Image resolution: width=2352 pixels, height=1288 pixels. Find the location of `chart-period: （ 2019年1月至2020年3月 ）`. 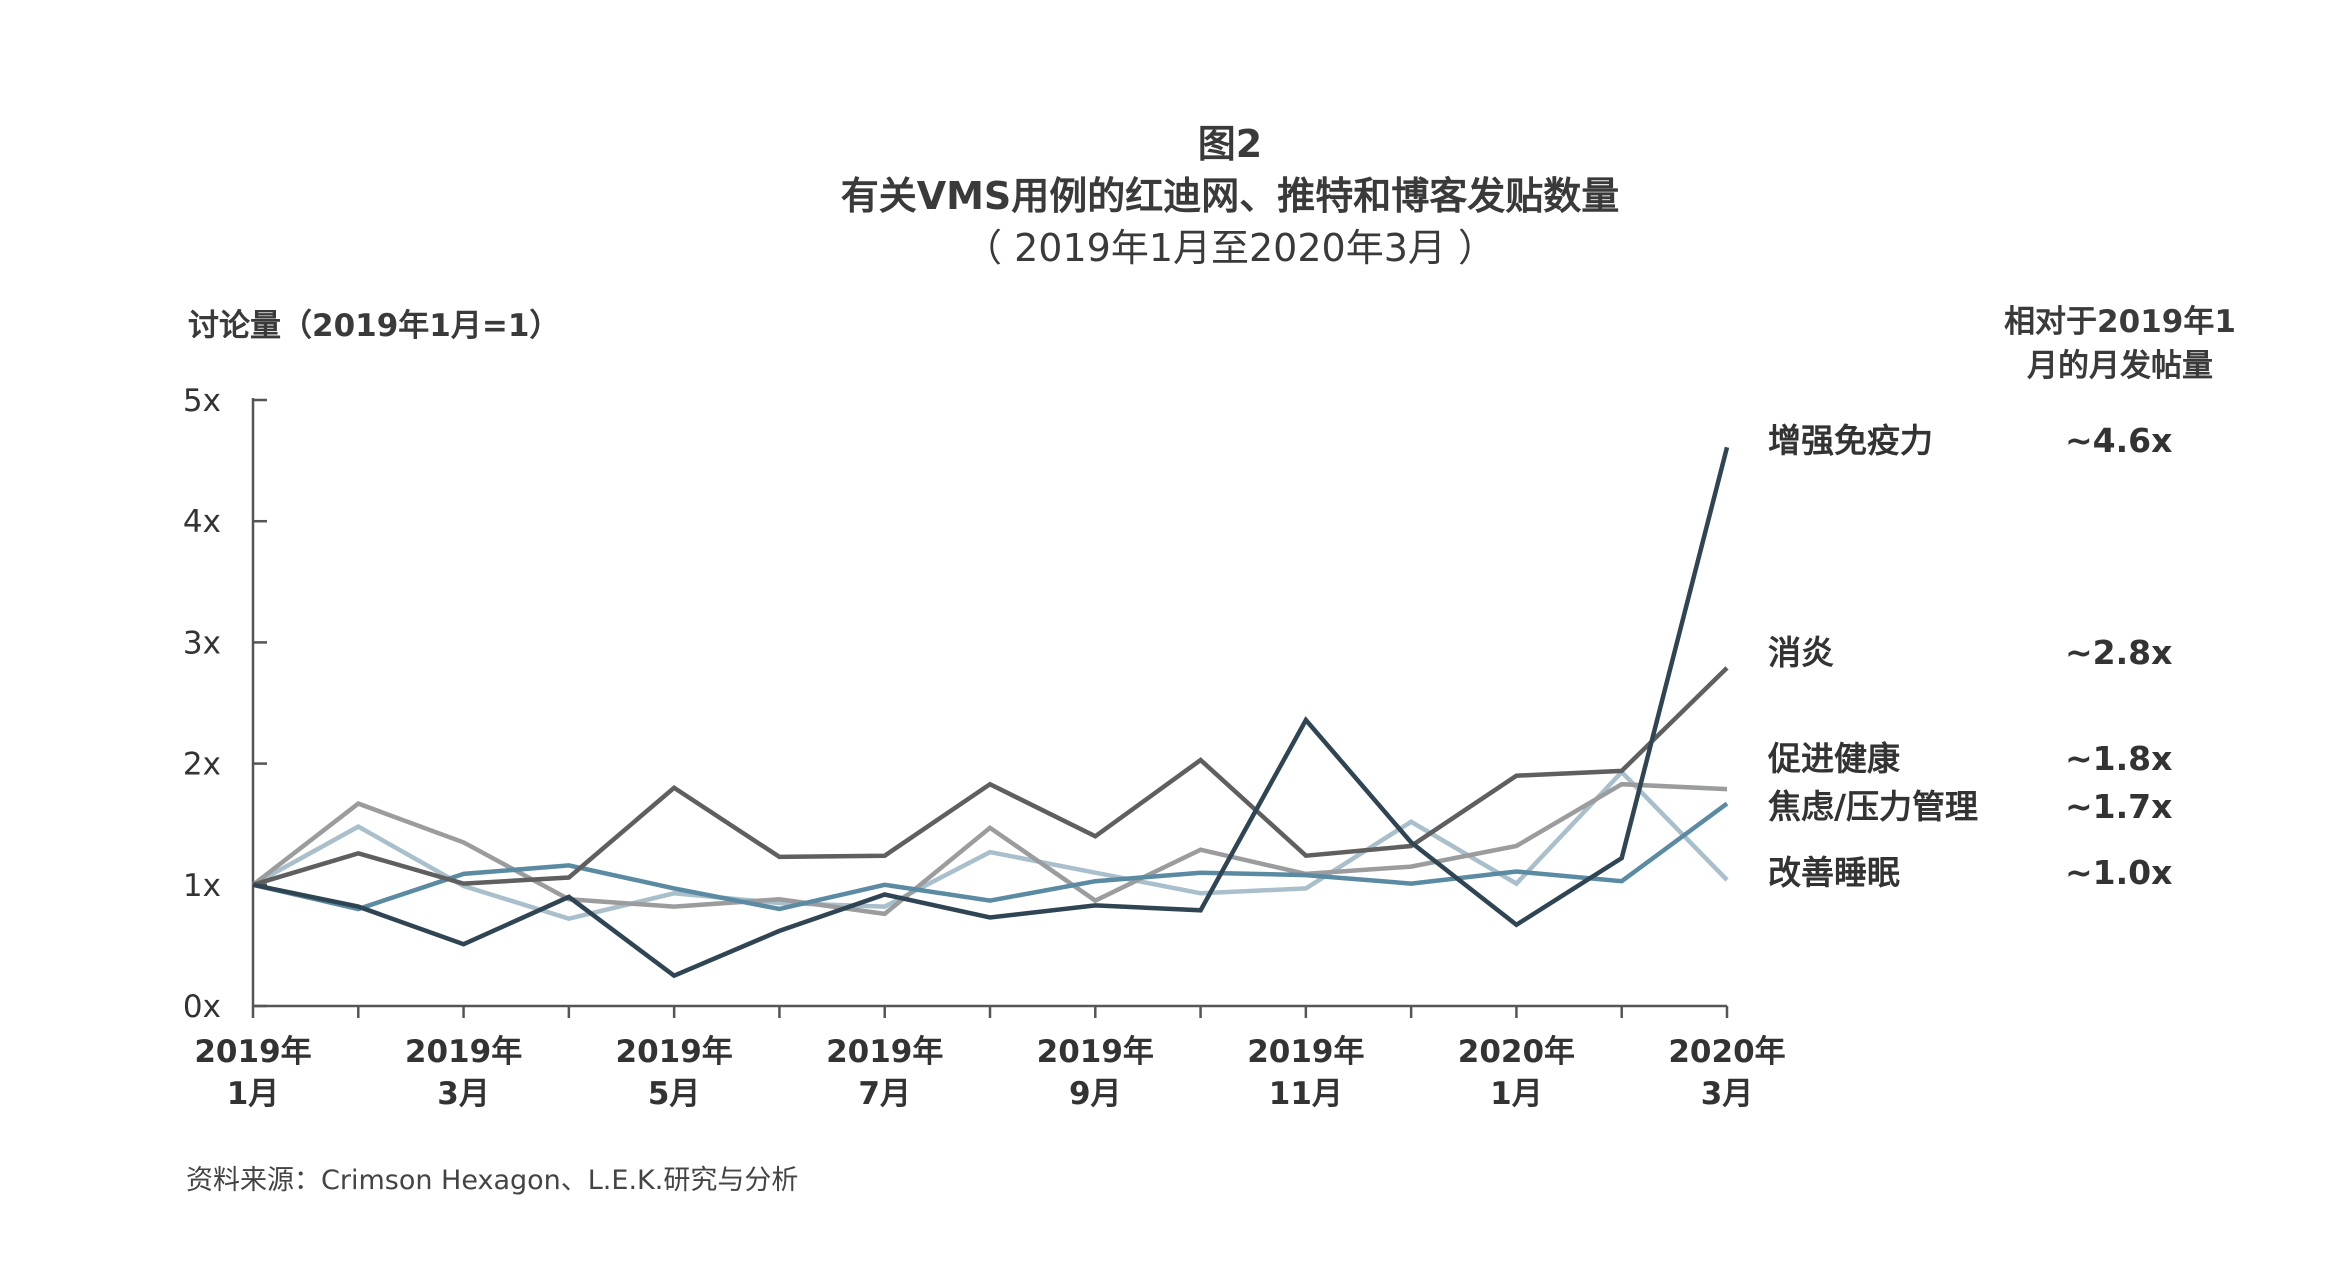

chart-period: （ 2019年1月至2020年3月 ） is located at coordinates (1230, 248).